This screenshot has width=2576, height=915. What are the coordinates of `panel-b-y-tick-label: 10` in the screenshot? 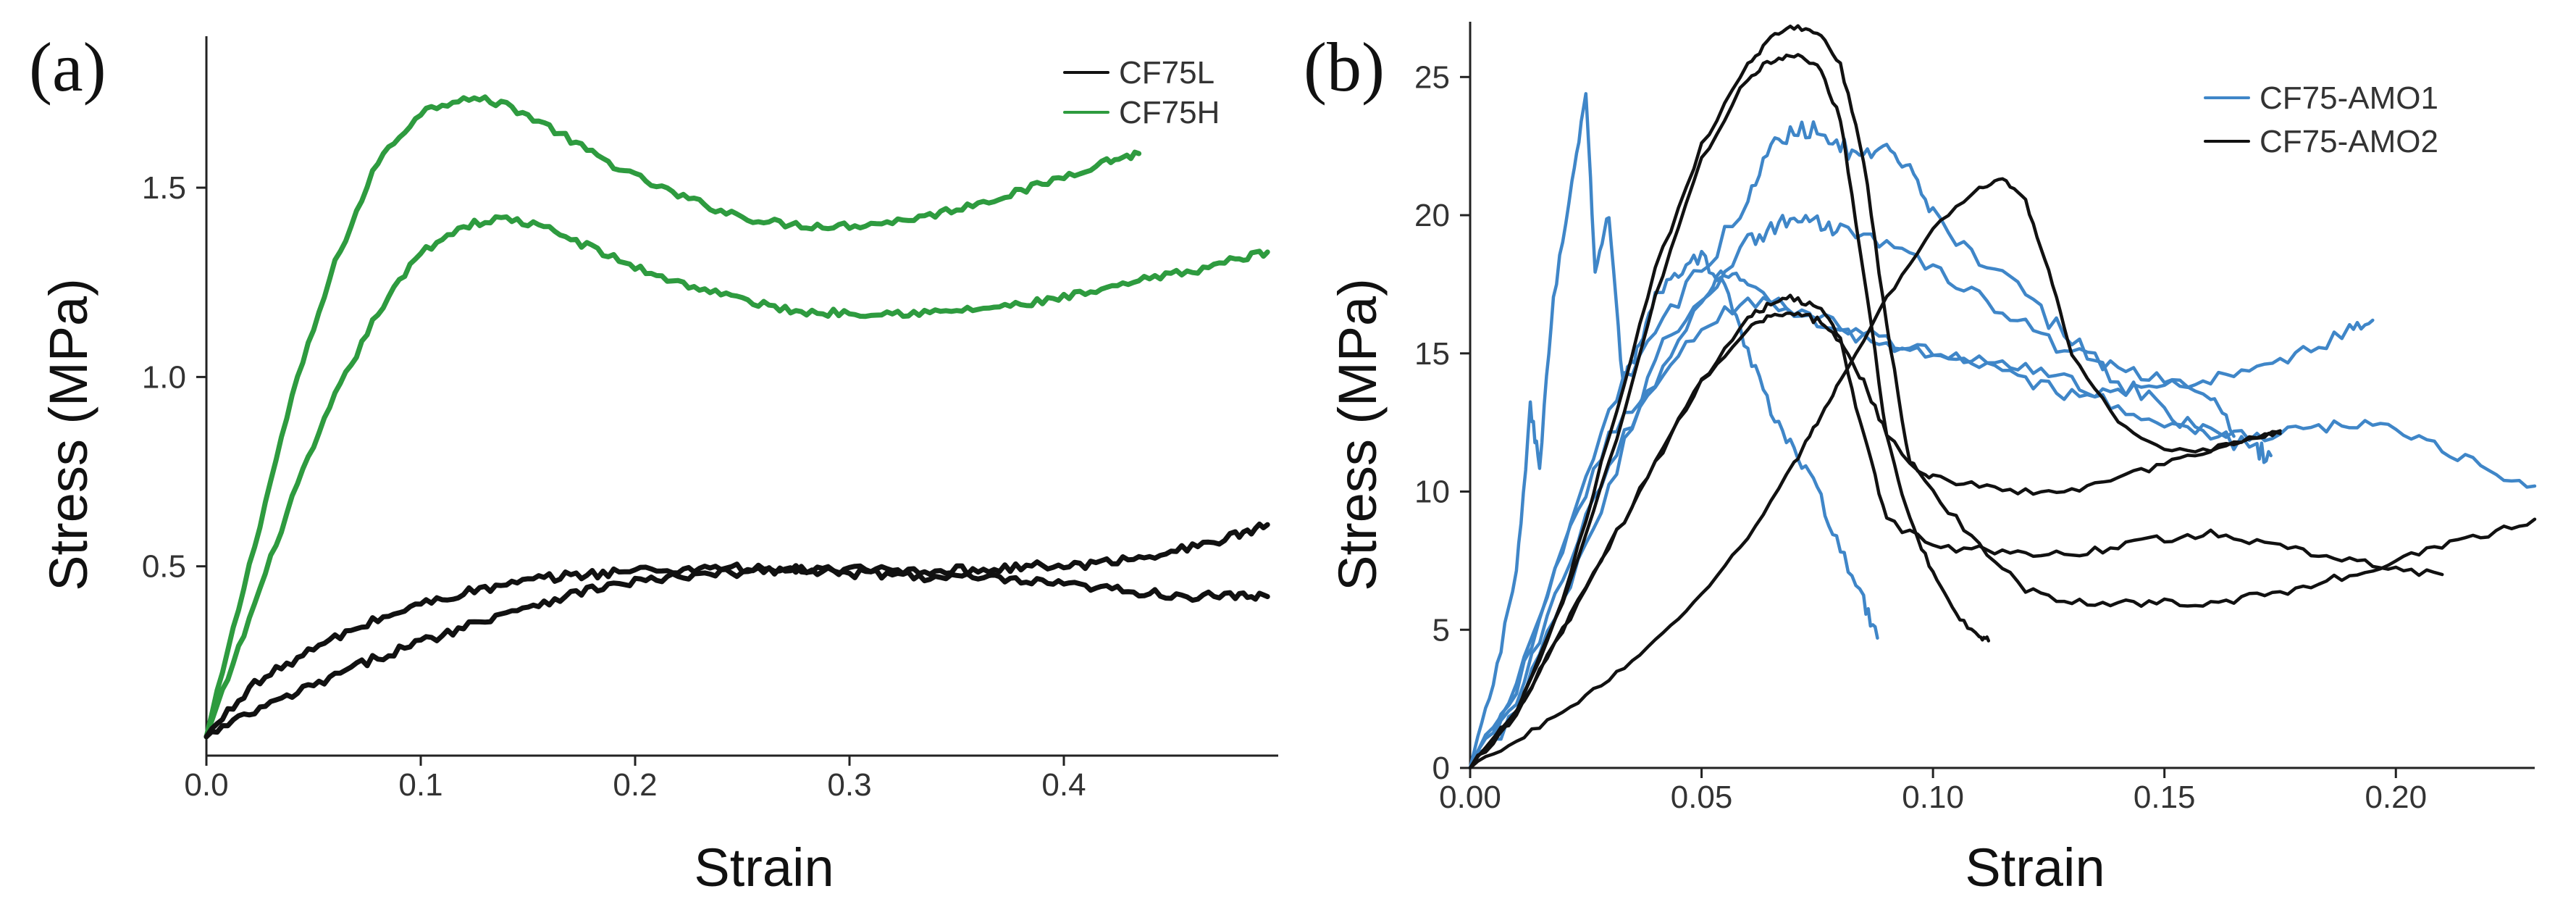 It's located at (1432, 492).